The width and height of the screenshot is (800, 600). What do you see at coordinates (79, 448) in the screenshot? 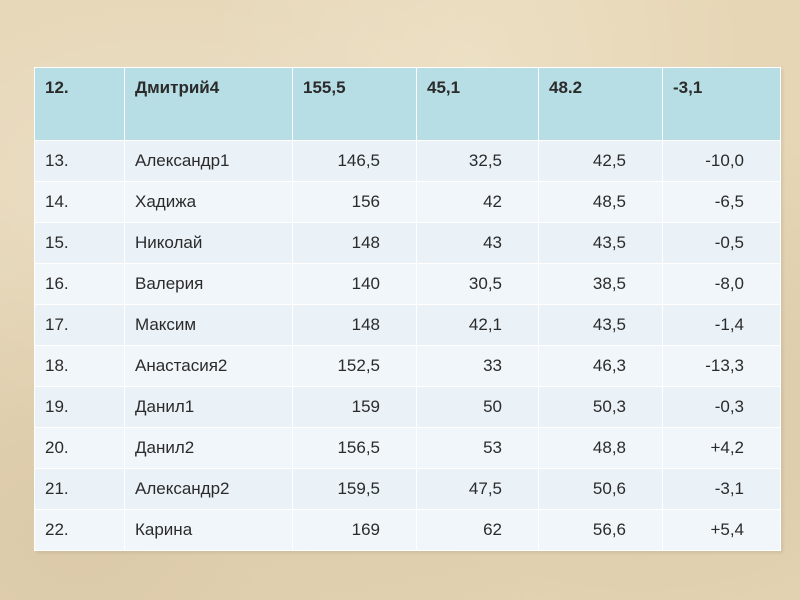
I see `row-number: 20.` at bounding box center [79, 448].